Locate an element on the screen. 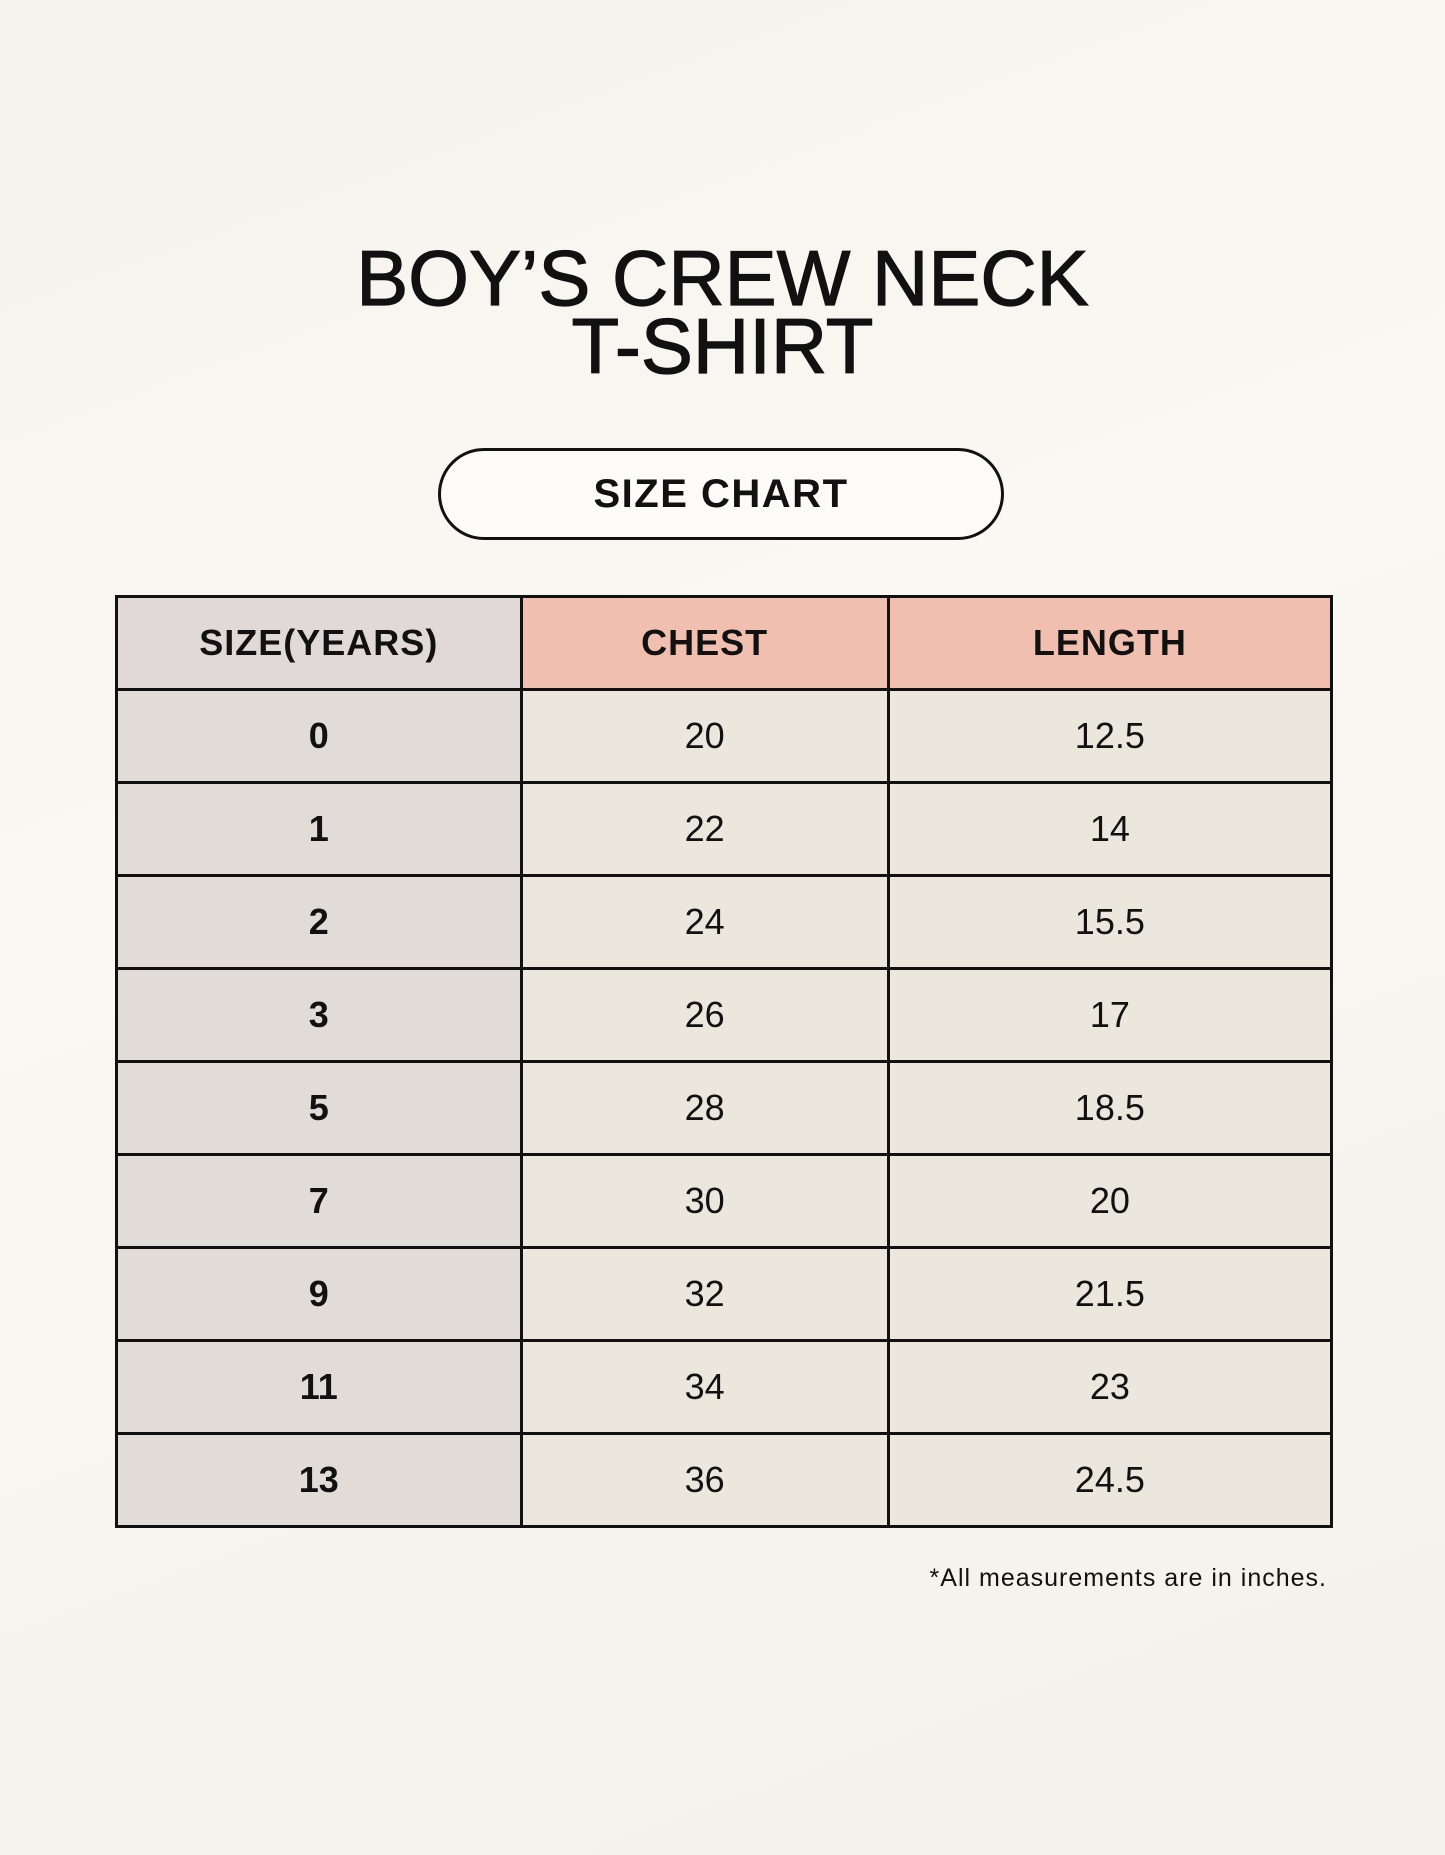  table-row: 1 22 14 is located at coordinates (724, 829).